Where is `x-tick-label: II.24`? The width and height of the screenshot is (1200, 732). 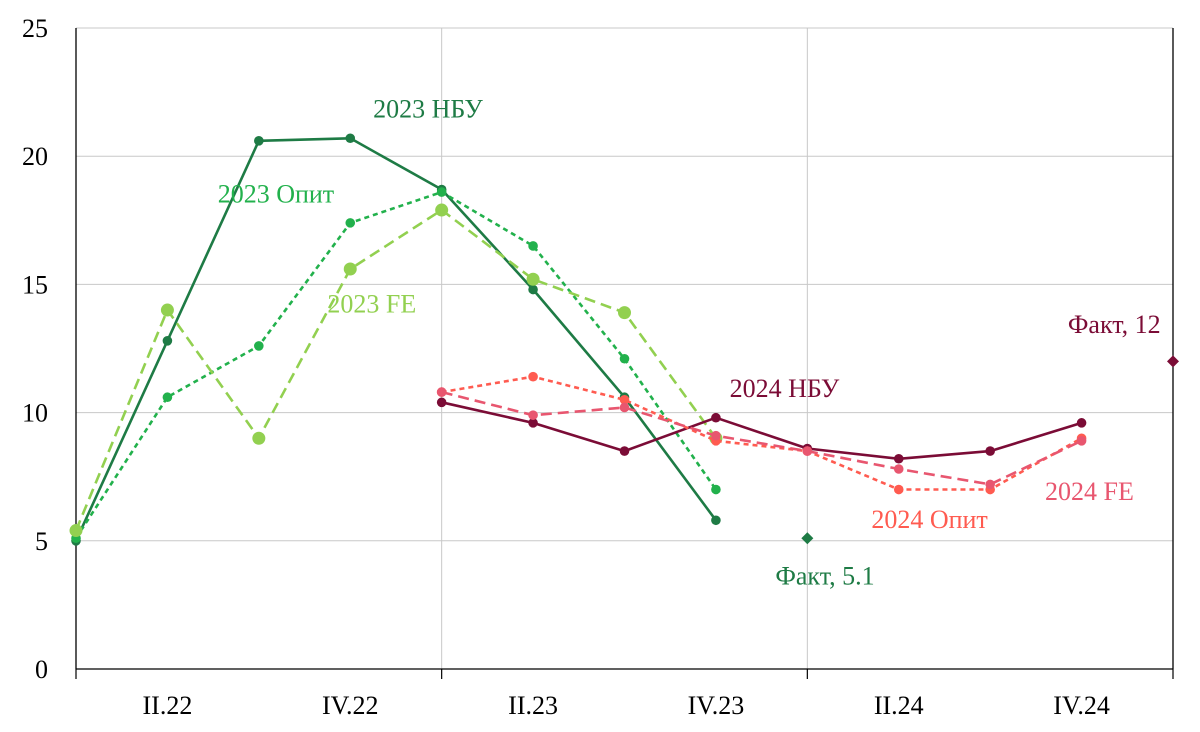
x-tick-label: II.24 is located at coordinates (899, 705).